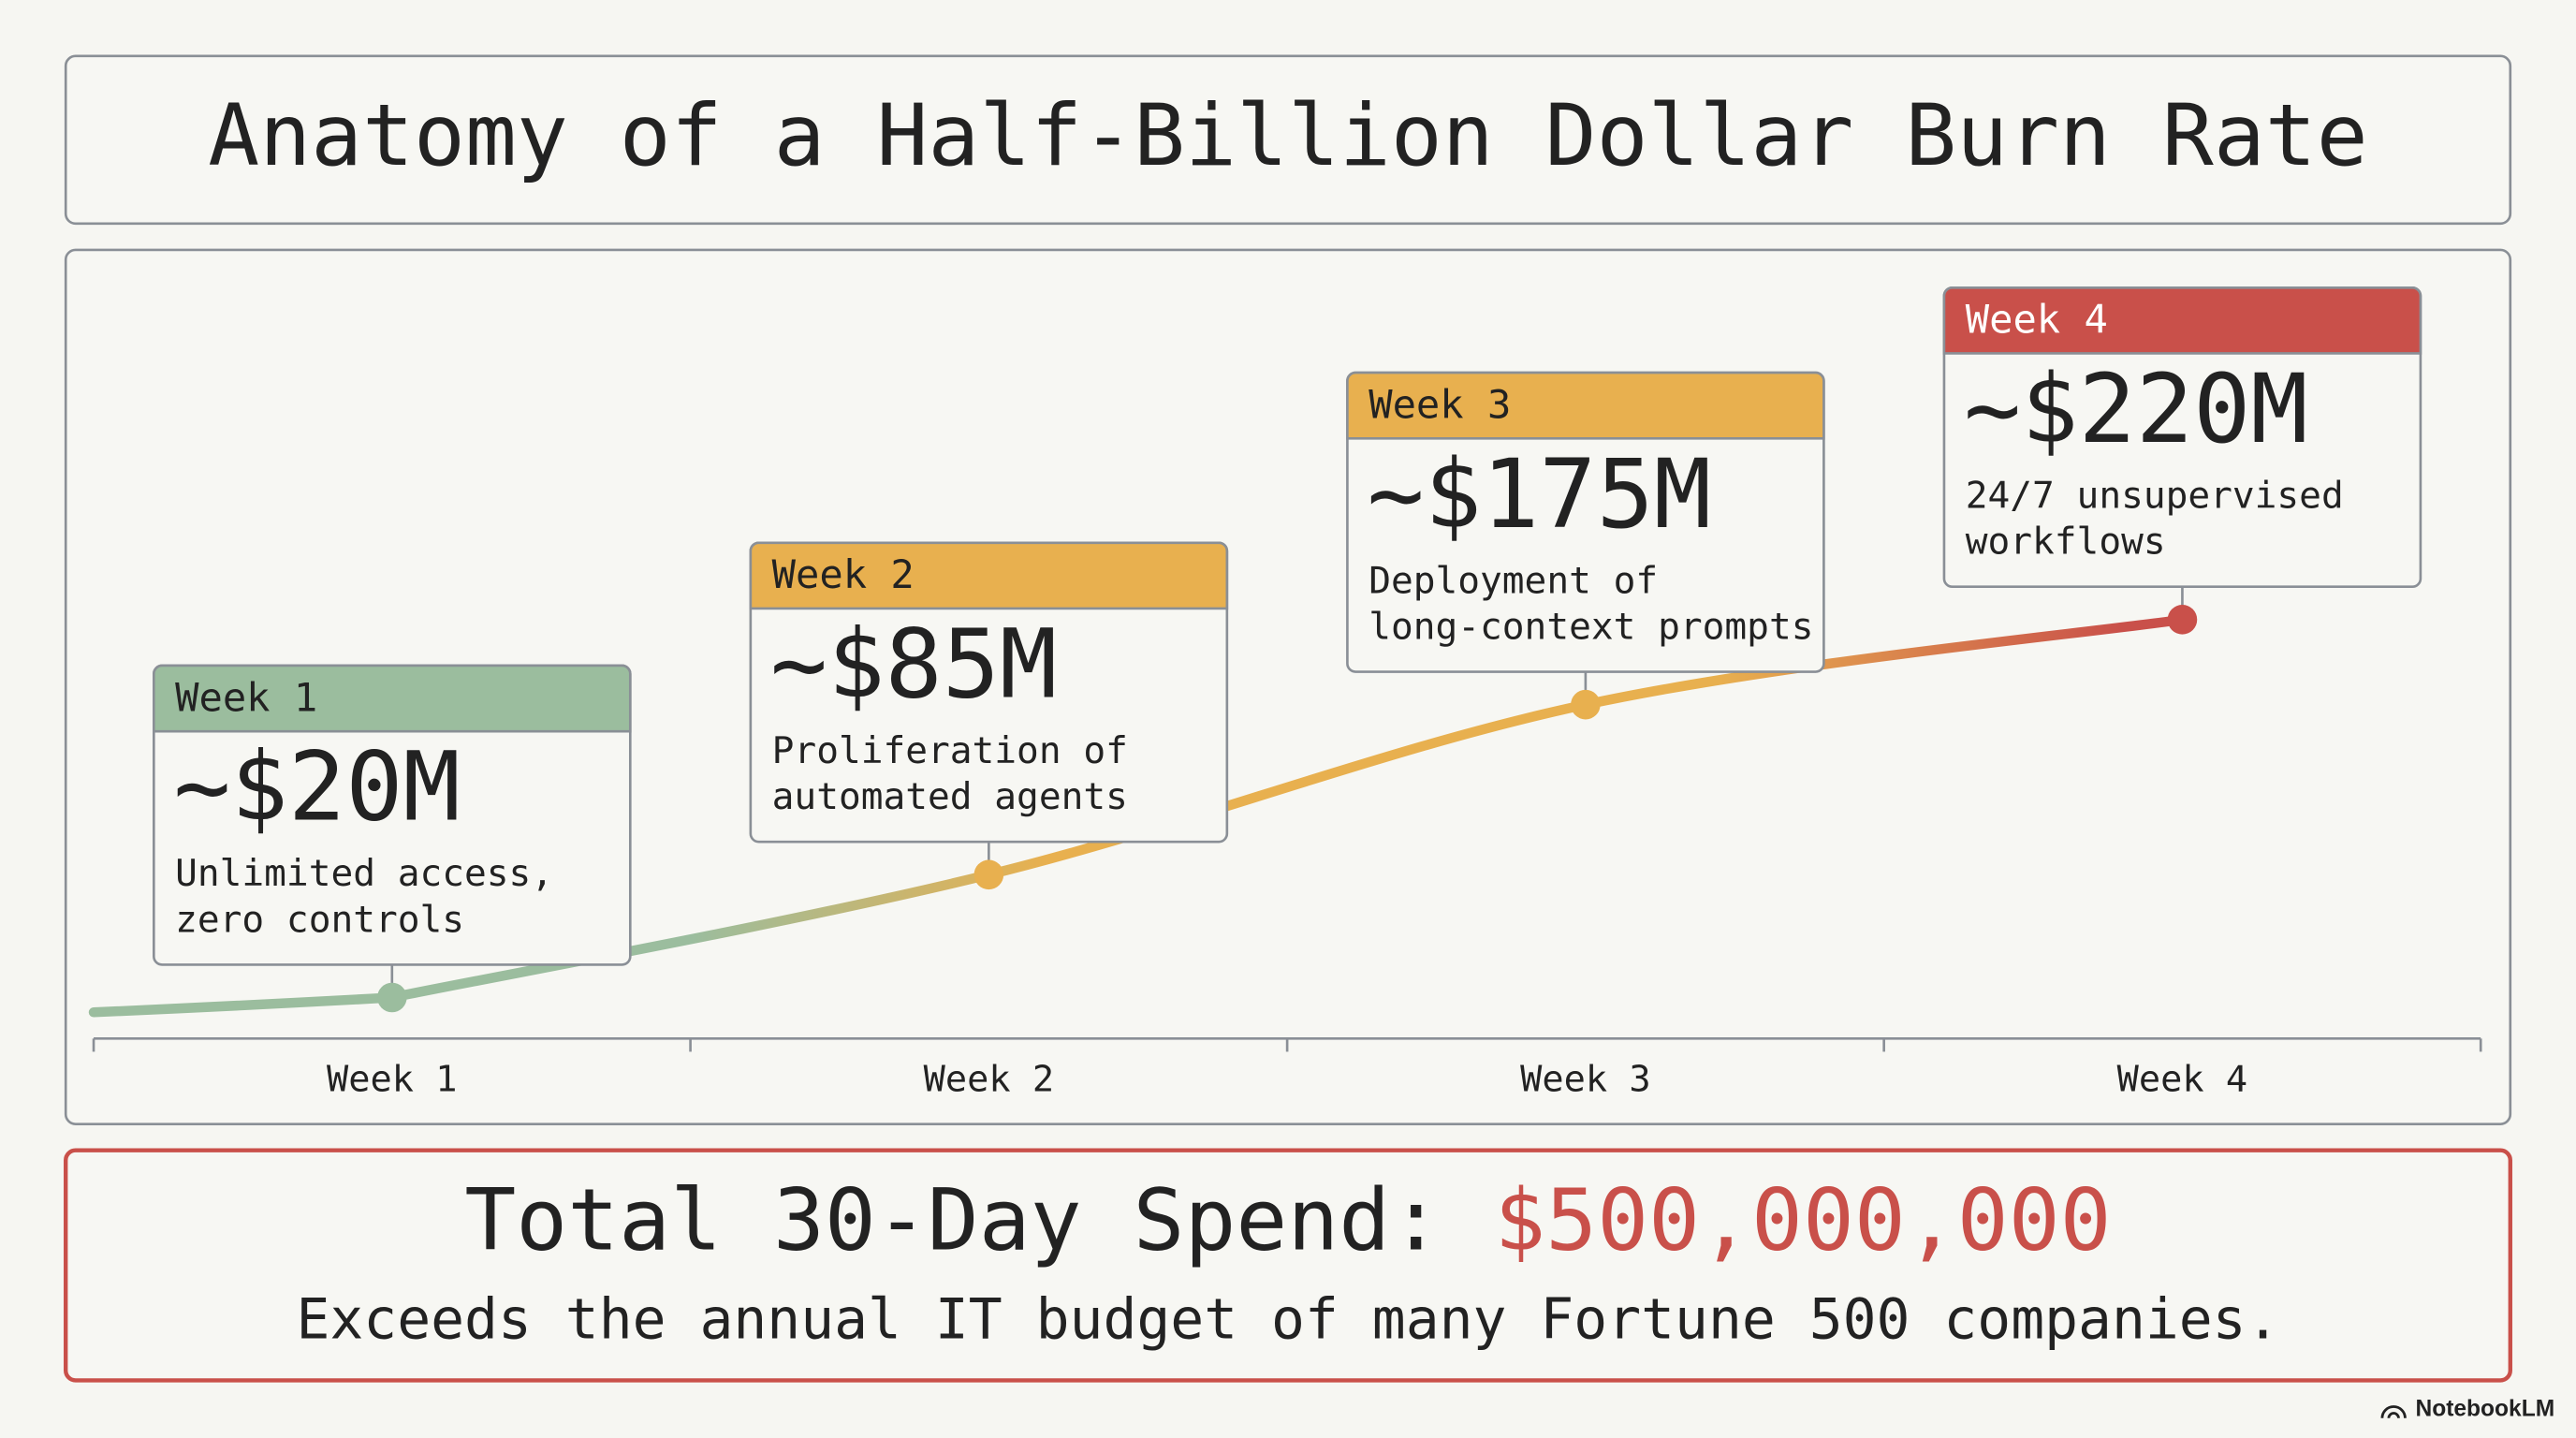 The image size is (2576, 1438). I want to click on curve-lead, so click(243, 1005).